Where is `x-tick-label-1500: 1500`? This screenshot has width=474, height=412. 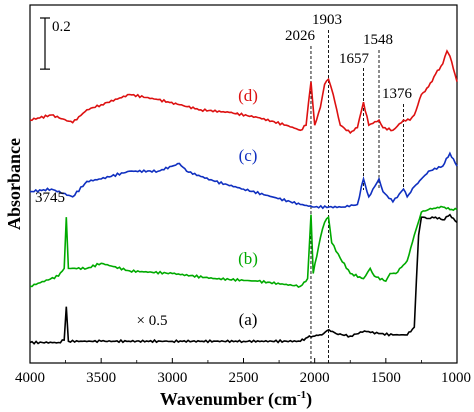
x-tick-label-1500: 1500 is located at coordinates (386, 378).